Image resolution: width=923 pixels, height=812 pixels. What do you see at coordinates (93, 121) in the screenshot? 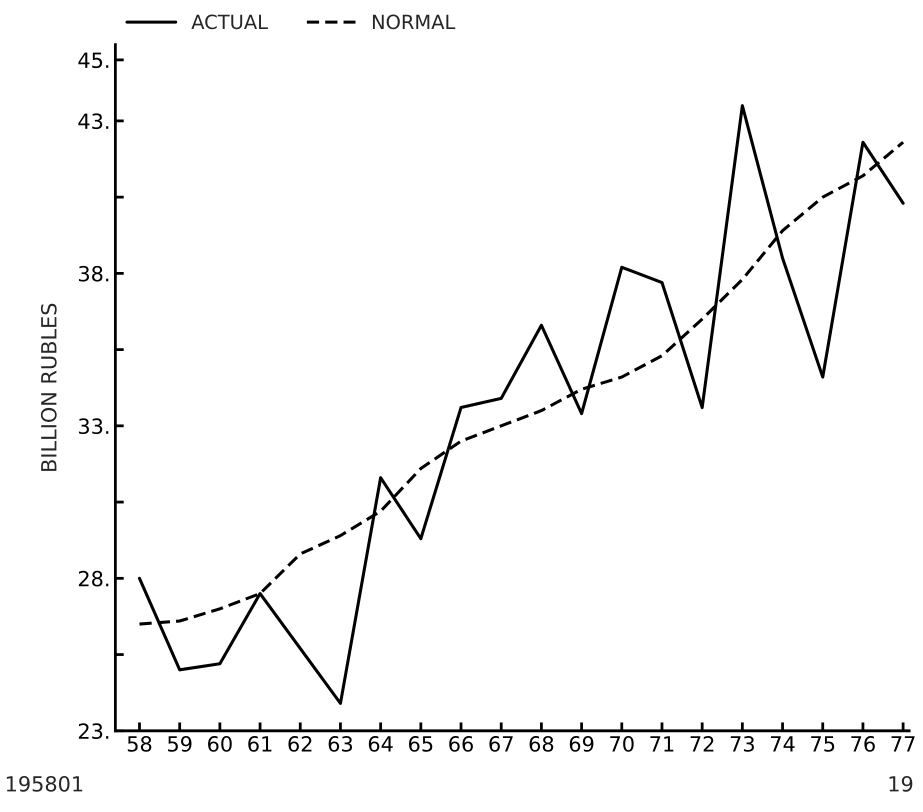
I see `y-tick-label: 43.` at bounding box center [93, 121].